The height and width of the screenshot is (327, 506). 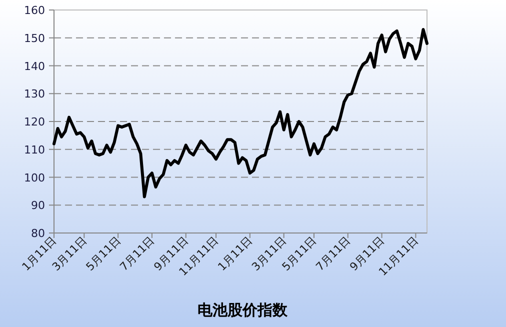 I want to click on y-tick-label: 110, so click(x=34, y=149).